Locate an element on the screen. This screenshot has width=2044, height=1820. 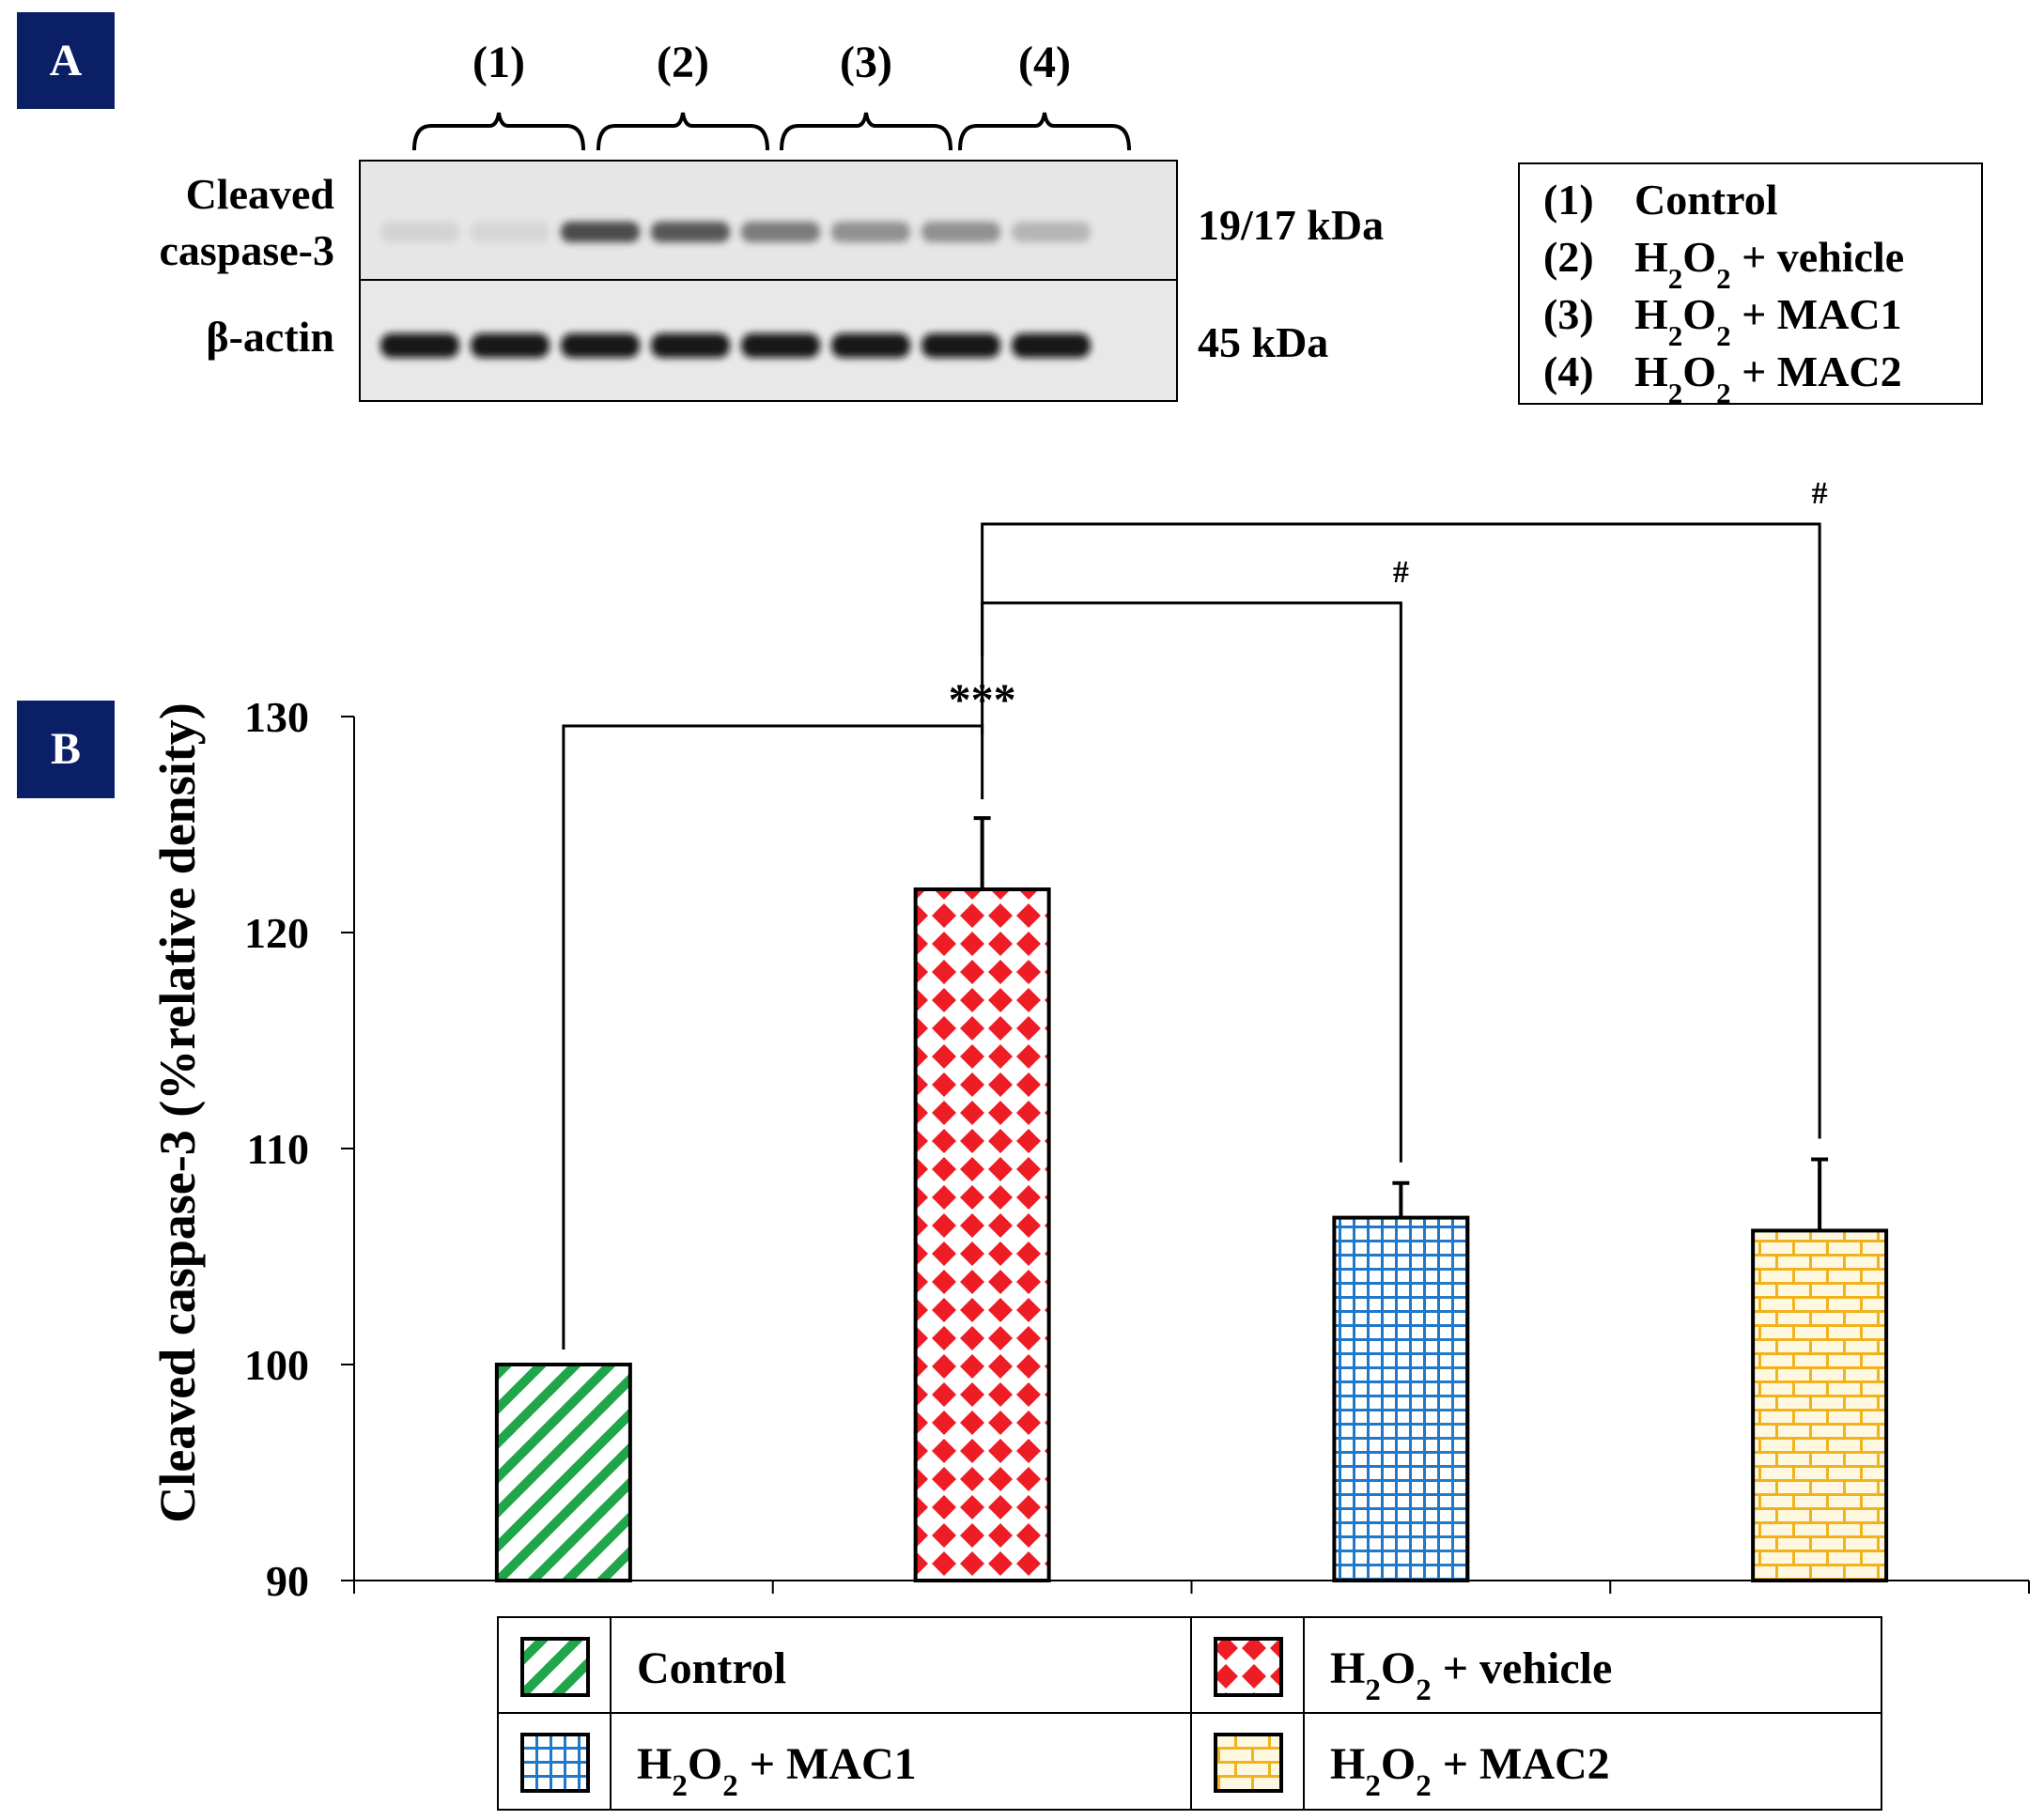
blot-legend-label: Control is located at coordinates (1706, 200).